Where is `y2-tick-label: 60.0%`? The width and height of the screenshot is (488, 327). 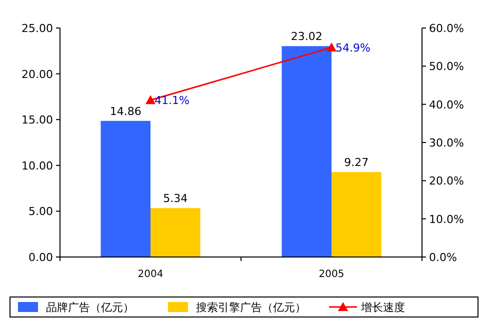
y2-tick-label: 60.0% is located at coordinates (446, 28).